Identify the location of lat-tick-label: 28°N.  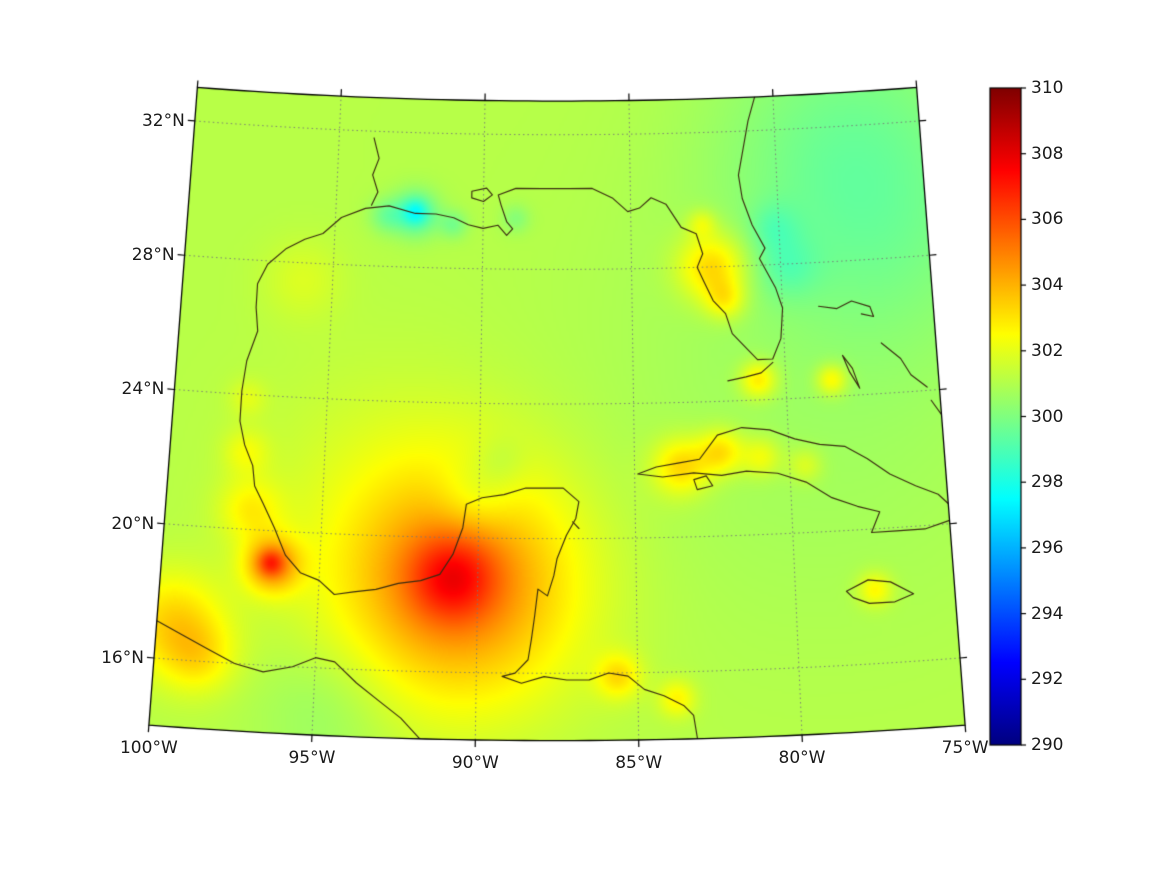
(153, 255).